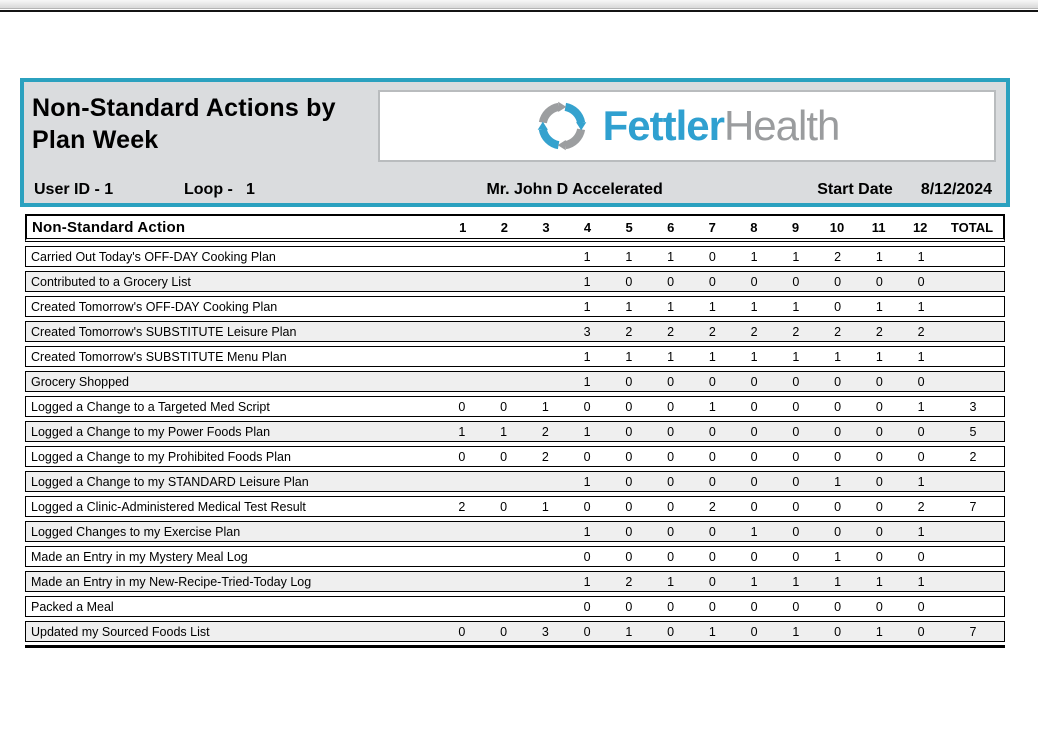  I want to click on action-column-header: Non-Standard Action, so click(109, 227).